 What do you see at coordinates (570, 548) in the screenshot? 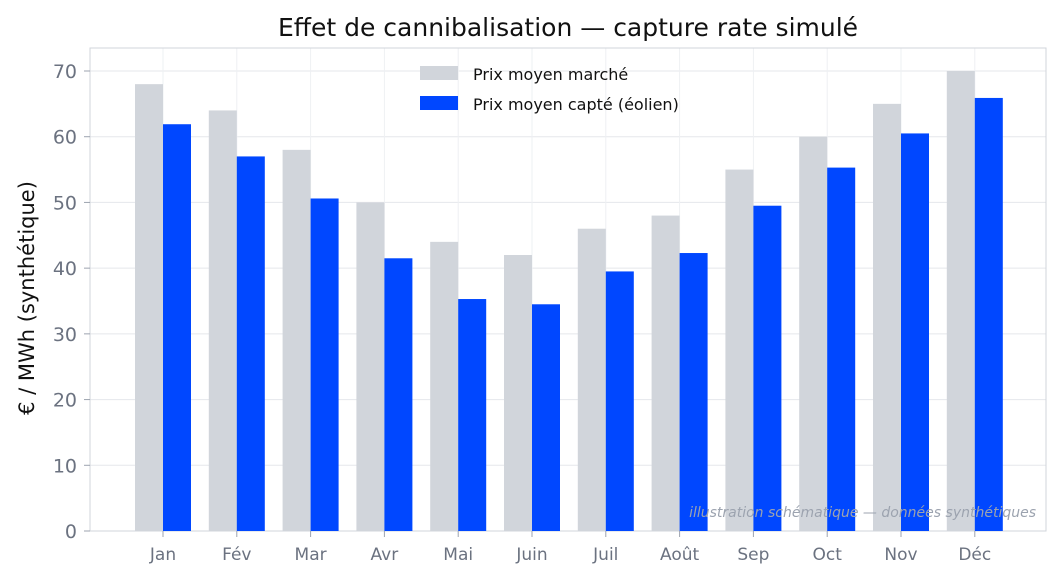
I see `x-ticks: Jan Fév Mar Avr Mai Juin Juil Août Sep Oct Nov Déc` at bounding box center [570, 548].